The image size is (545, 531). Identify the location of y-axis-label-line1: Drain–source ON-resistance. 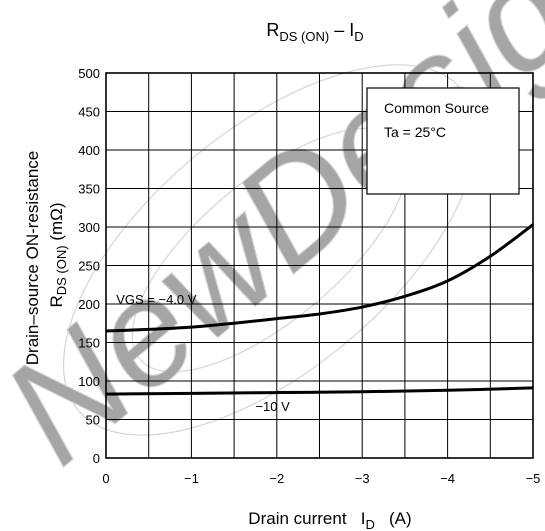
(32, 258).